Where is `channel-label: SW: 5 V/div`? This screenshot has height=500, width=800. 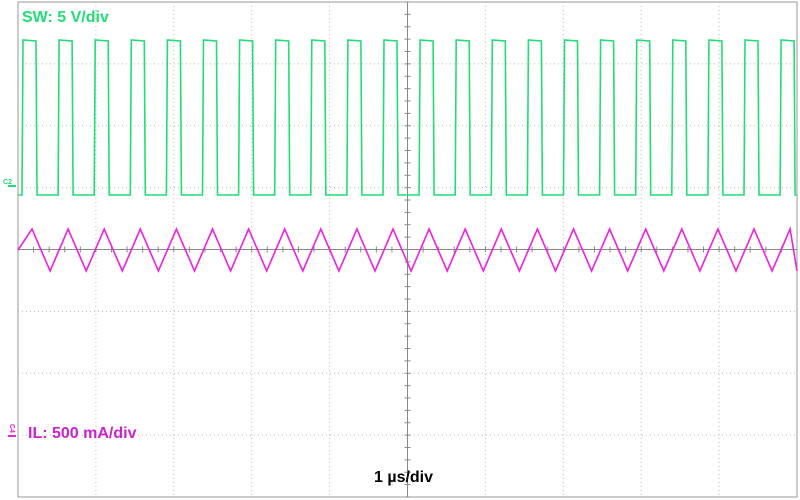
channel-label: SW: 5 V/div is located at coordinates (65, 17).